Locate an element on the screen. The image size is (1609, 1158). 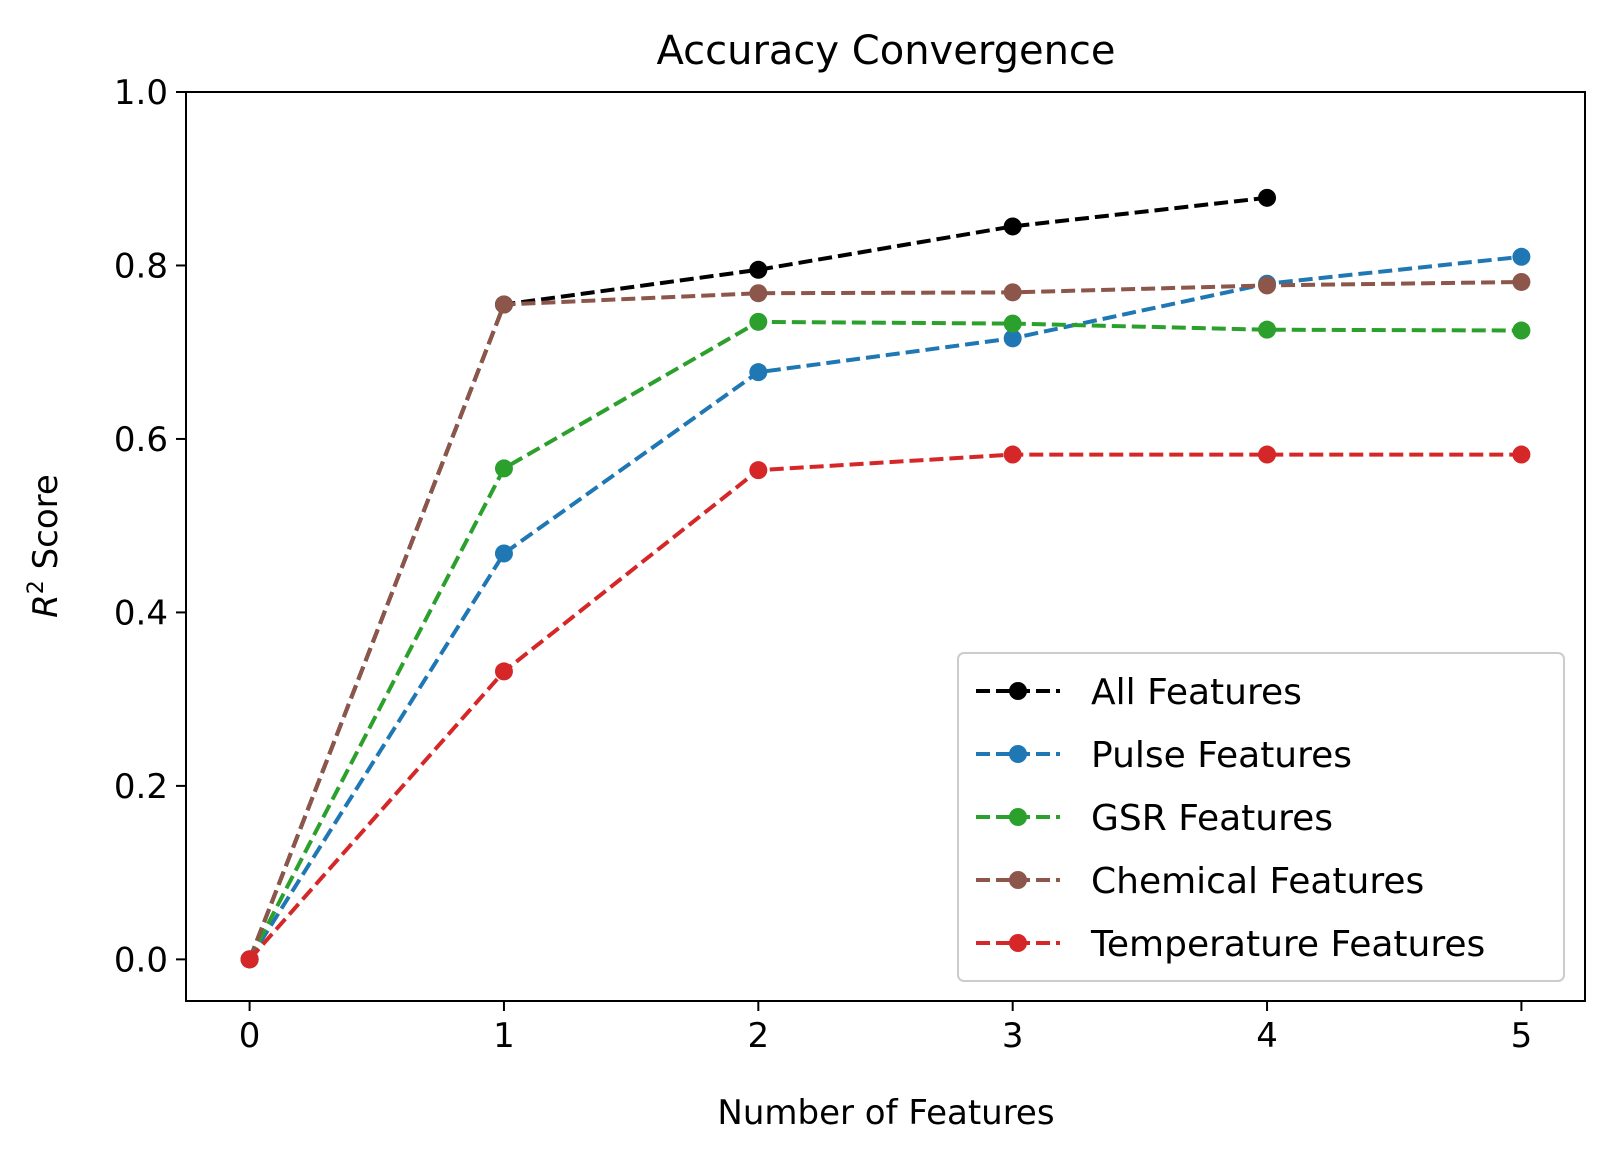
y-axis: 0.0 0.2 0.4 0.6 0.8 1.0 is located at coordinates (150, 526).